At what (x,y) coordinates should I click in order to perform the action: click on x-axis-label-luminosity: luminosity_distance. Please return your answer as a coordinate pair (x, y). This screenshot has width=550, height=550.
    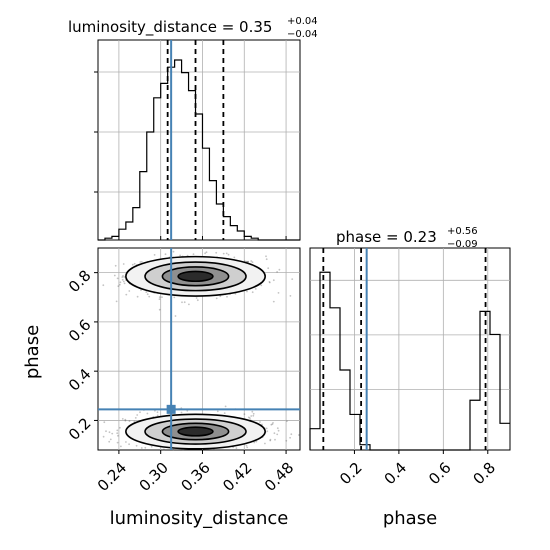
    Looking at the image, I should click on (199, 518).